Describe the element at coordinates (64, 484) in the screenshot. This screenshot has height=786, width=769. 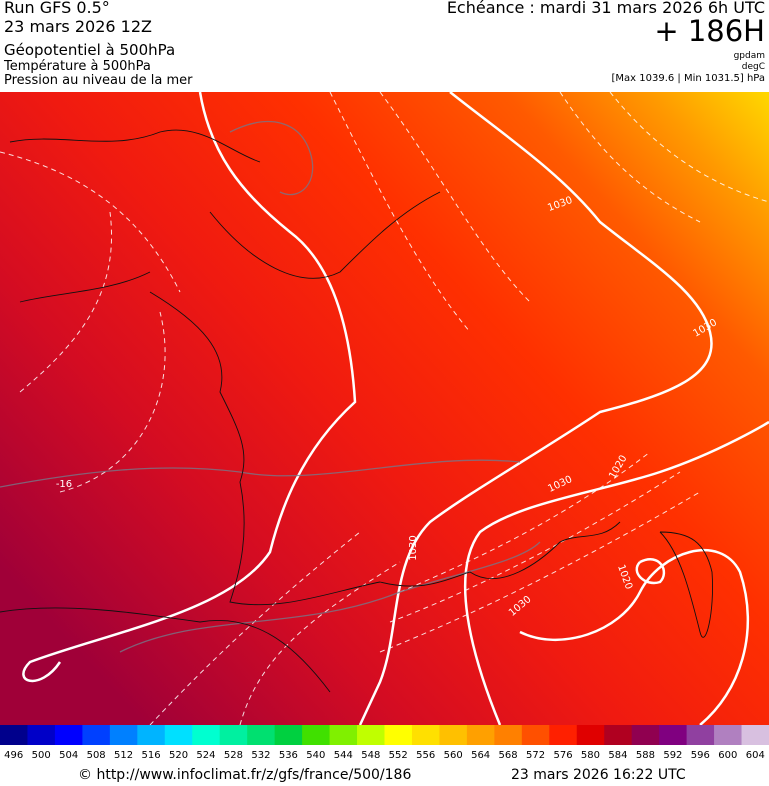
I see `contour-label: -16` at that location.